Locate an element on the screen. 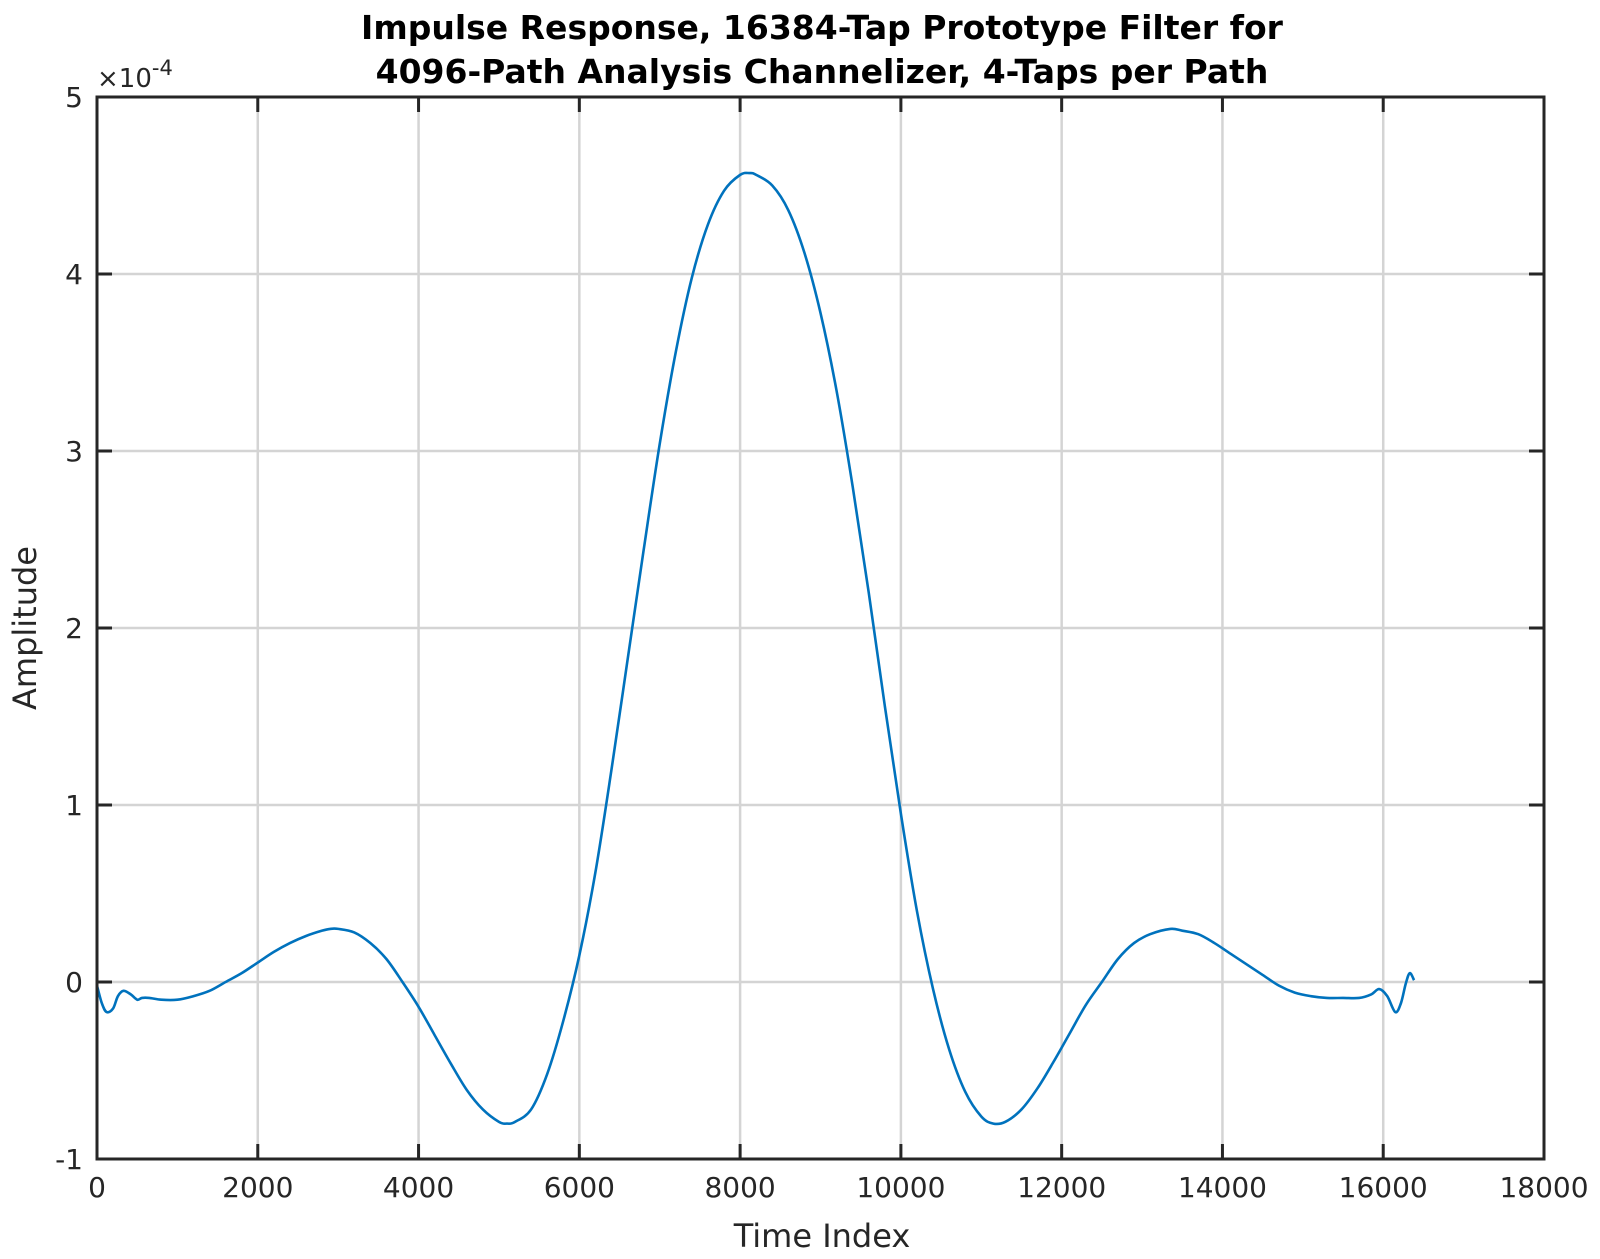 This screenshot has width=1600, height=1259. y-tick-label: -1 is located at coordinates (69, 1159).